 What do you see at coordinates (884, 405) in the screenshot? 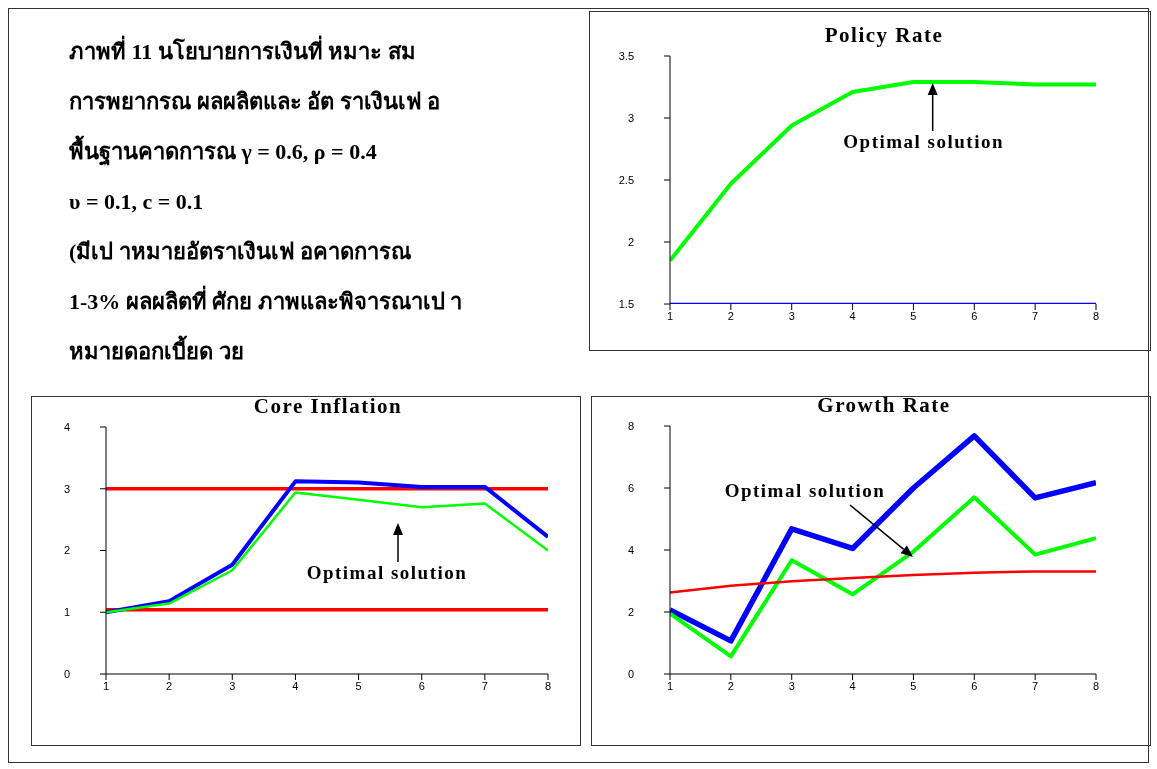
I see `chart-title: Growth Rate` at bounding box center [884, 405].